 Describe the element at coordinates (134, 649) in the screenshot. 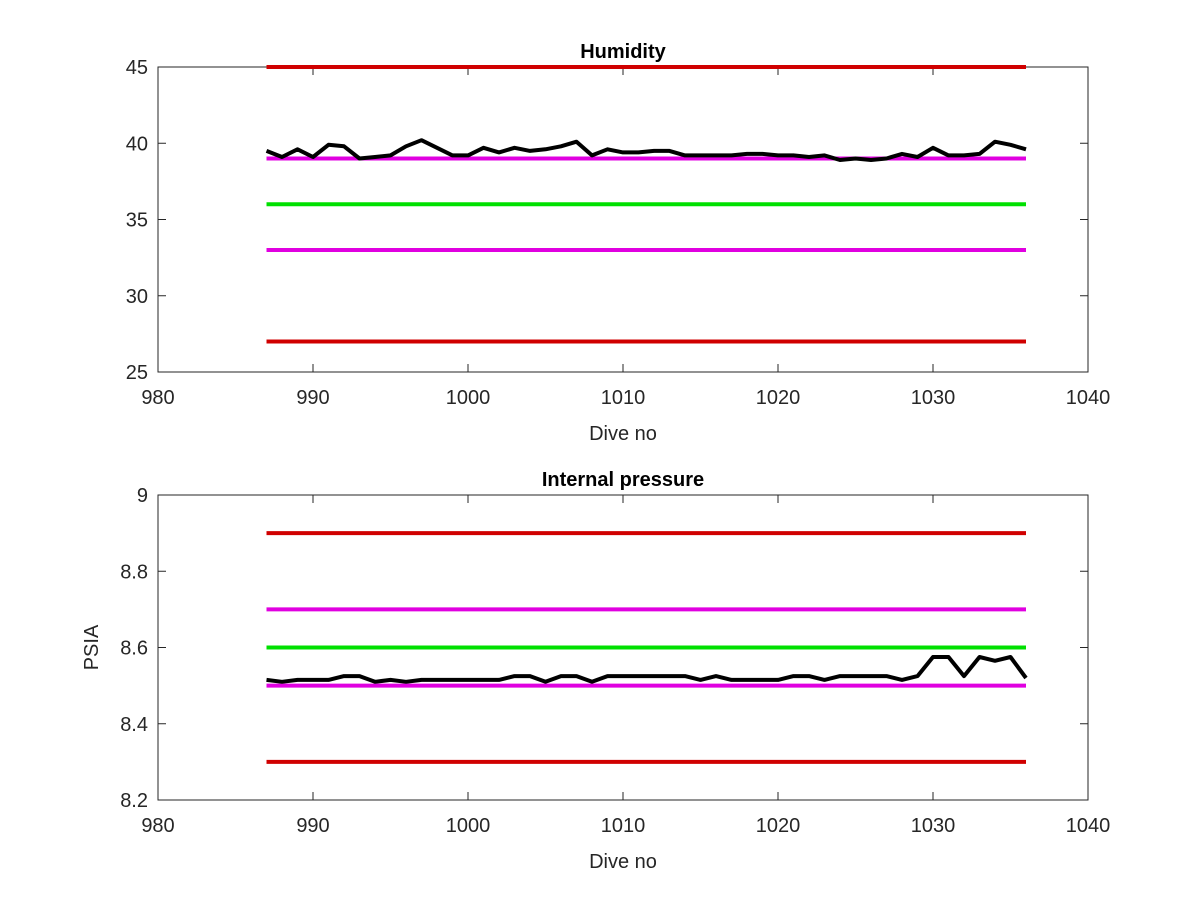

I see `y-tick-label: 8.6` at that location.